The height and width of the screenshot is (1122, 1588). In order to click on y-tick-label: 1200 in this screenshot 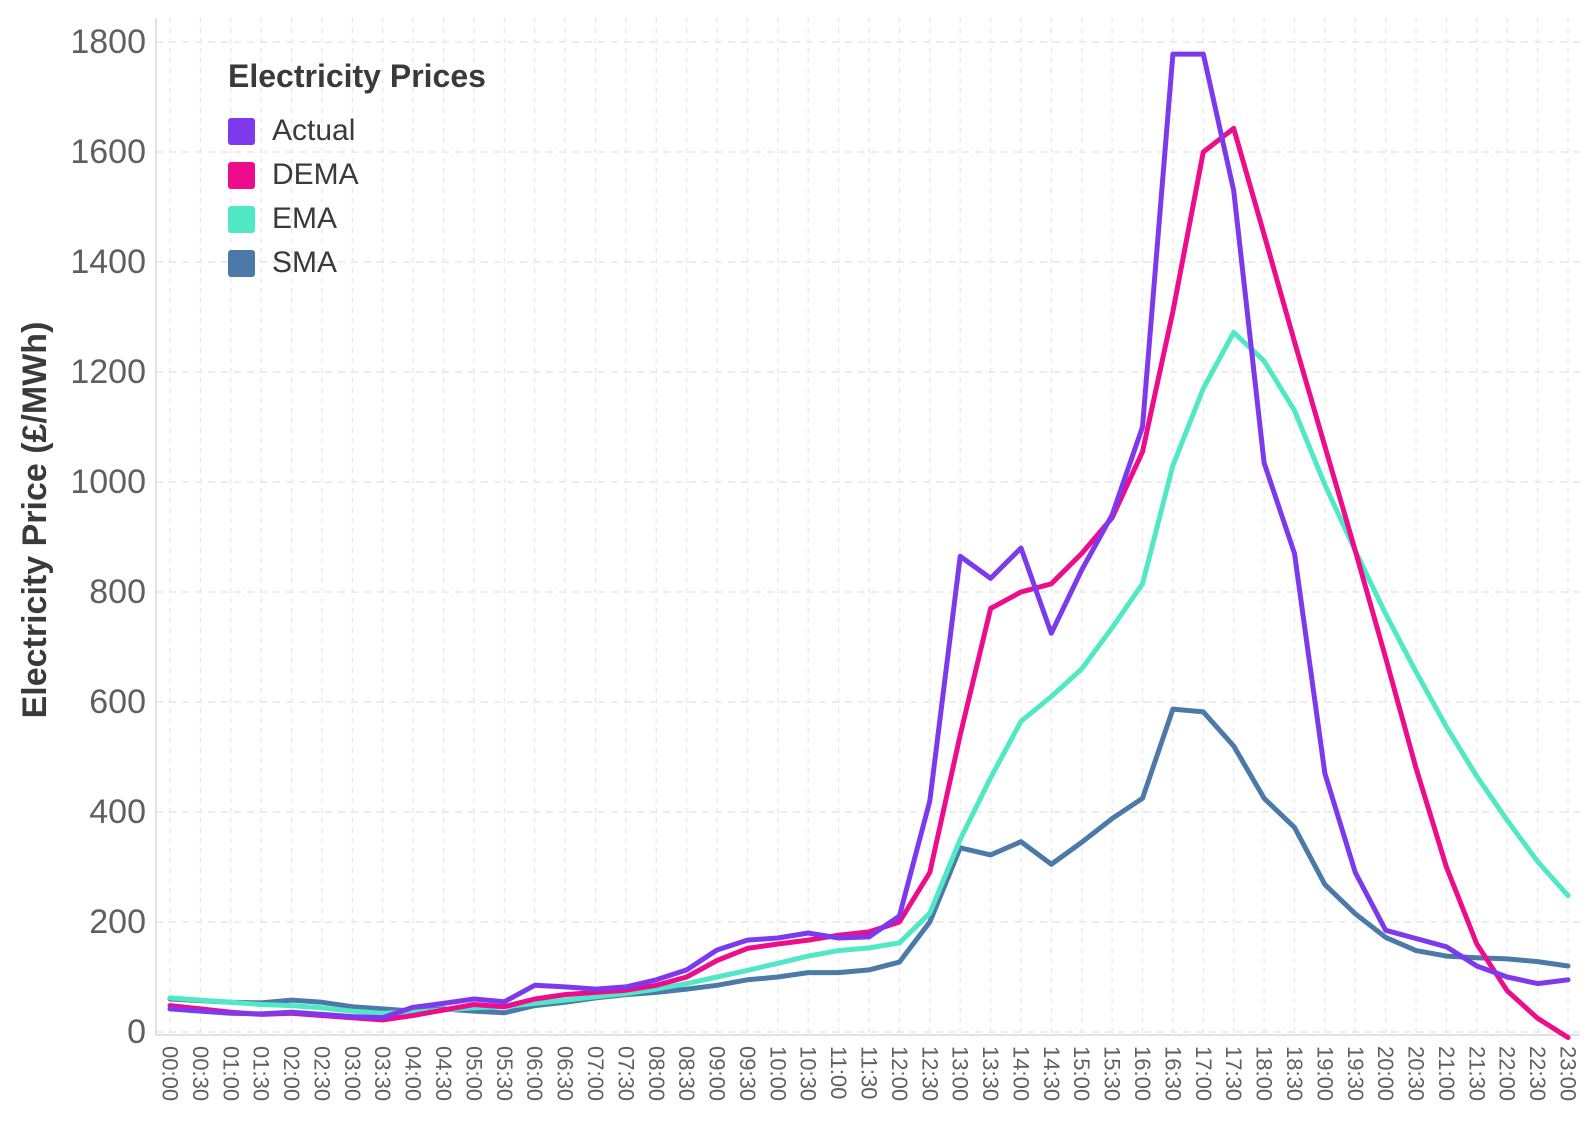, I will do `click(108, 372)`.